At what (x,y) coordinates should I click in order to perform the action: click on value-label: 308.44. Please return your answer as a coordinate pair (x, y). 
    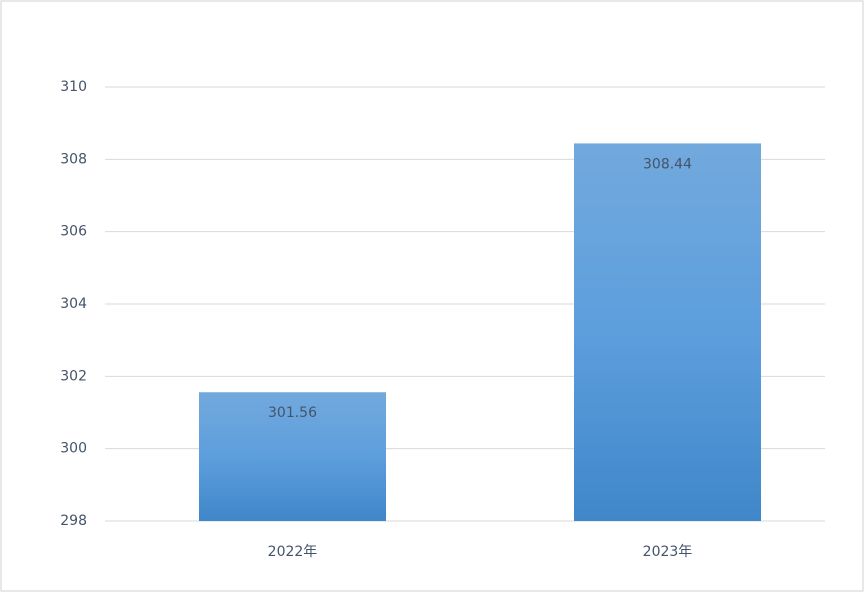
    Looking at the image, I should click on (667, 164).